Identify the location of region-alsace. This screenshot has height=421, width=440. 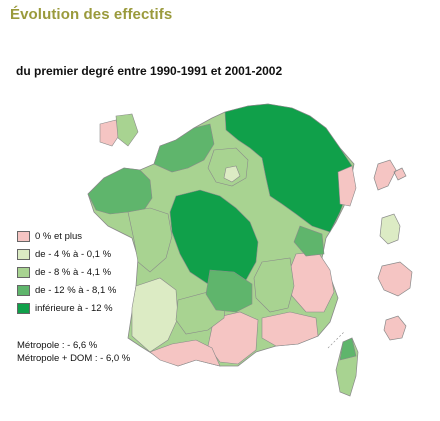
(347, 186).